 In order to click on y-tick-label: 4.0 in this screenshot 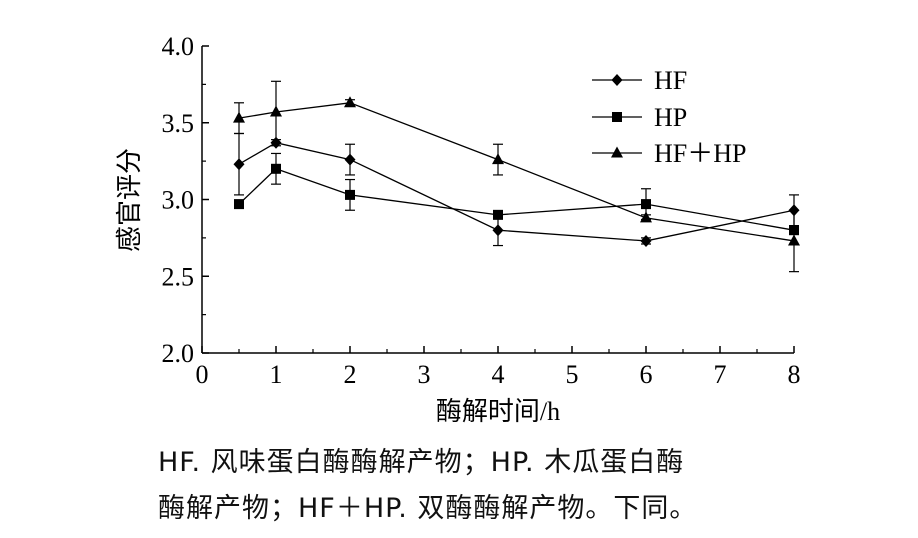, I will do `click(178, 46)`.